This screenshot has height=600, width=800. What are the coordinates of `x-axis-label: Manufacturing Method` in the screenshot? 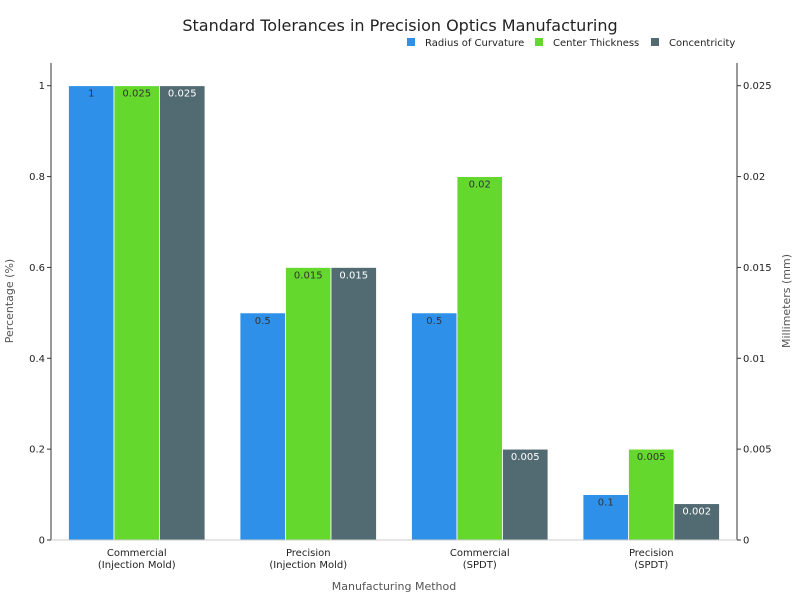 It's located at (394, 586).